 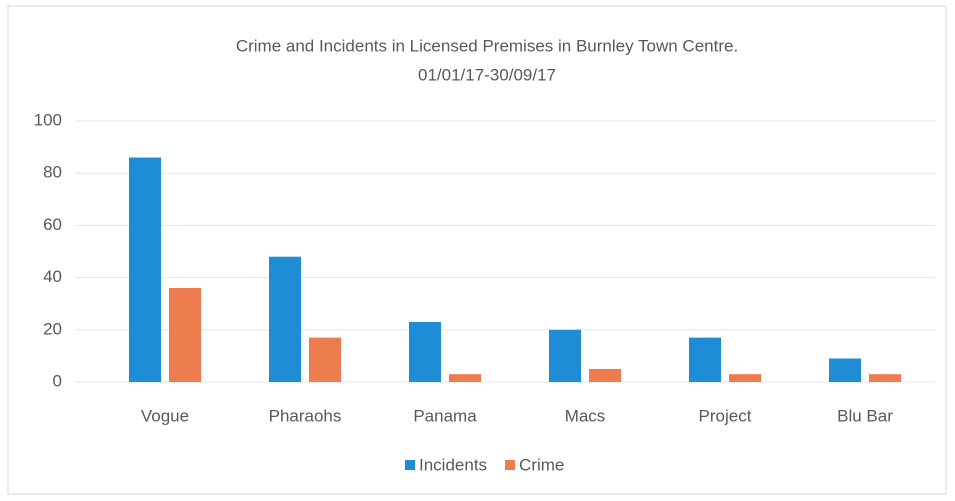 I want to click on y-tick-label: 20, so click(x=52, y=328).